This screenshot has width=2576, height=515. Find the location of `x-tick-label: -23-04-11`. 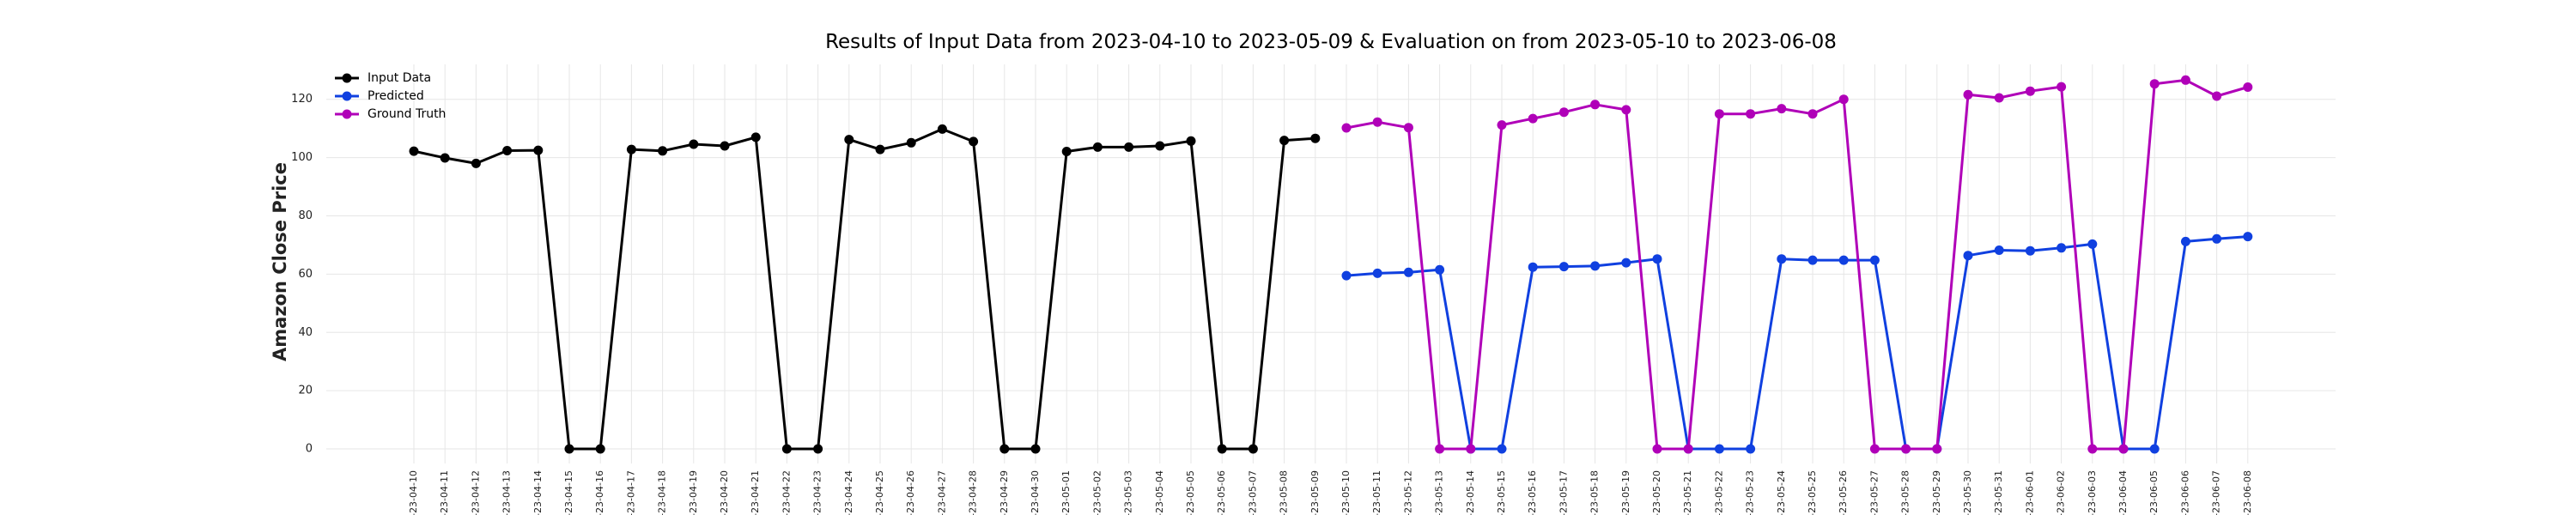

x-tick-label: -23-04-11 is located at coordinates (444, 492).